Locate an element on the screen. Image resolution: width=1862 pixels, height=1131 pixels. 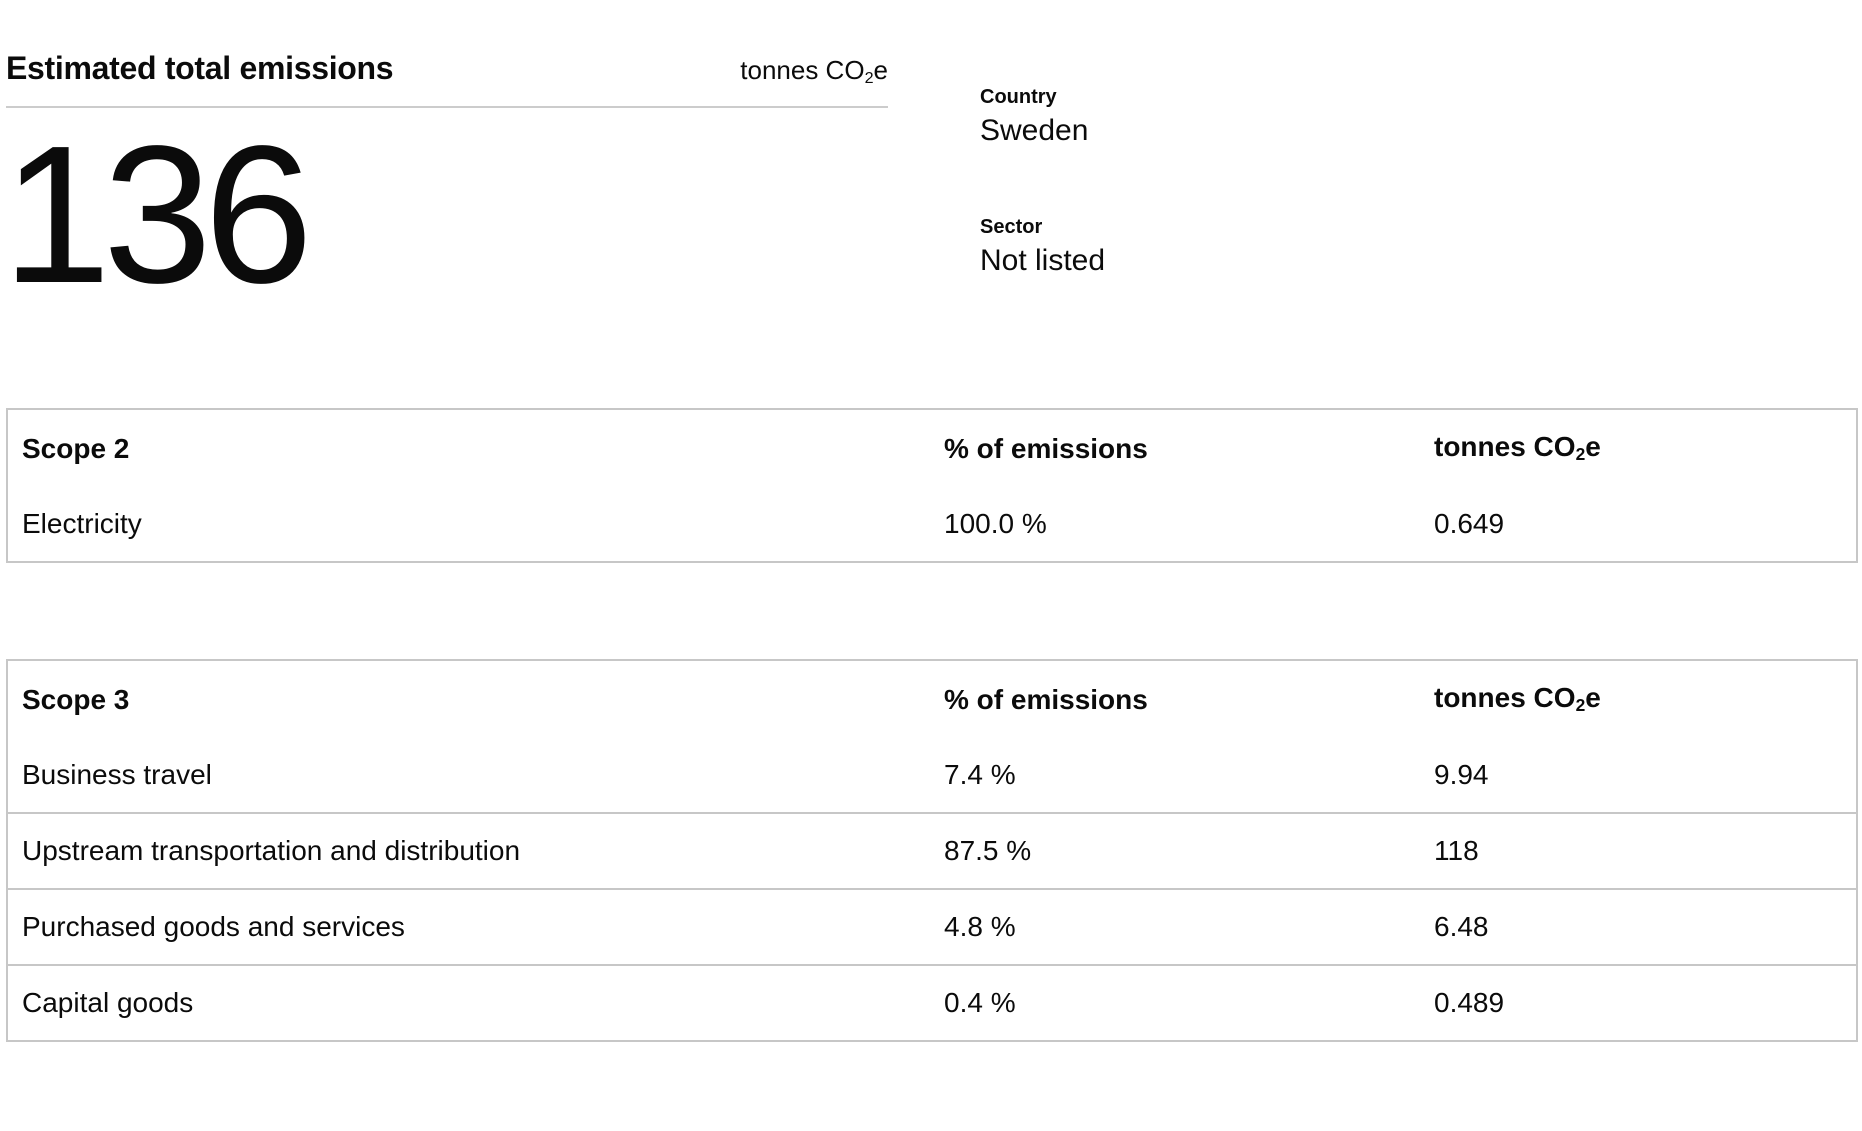
total-emissions-value: 136 is located at coordinates (157, 214).